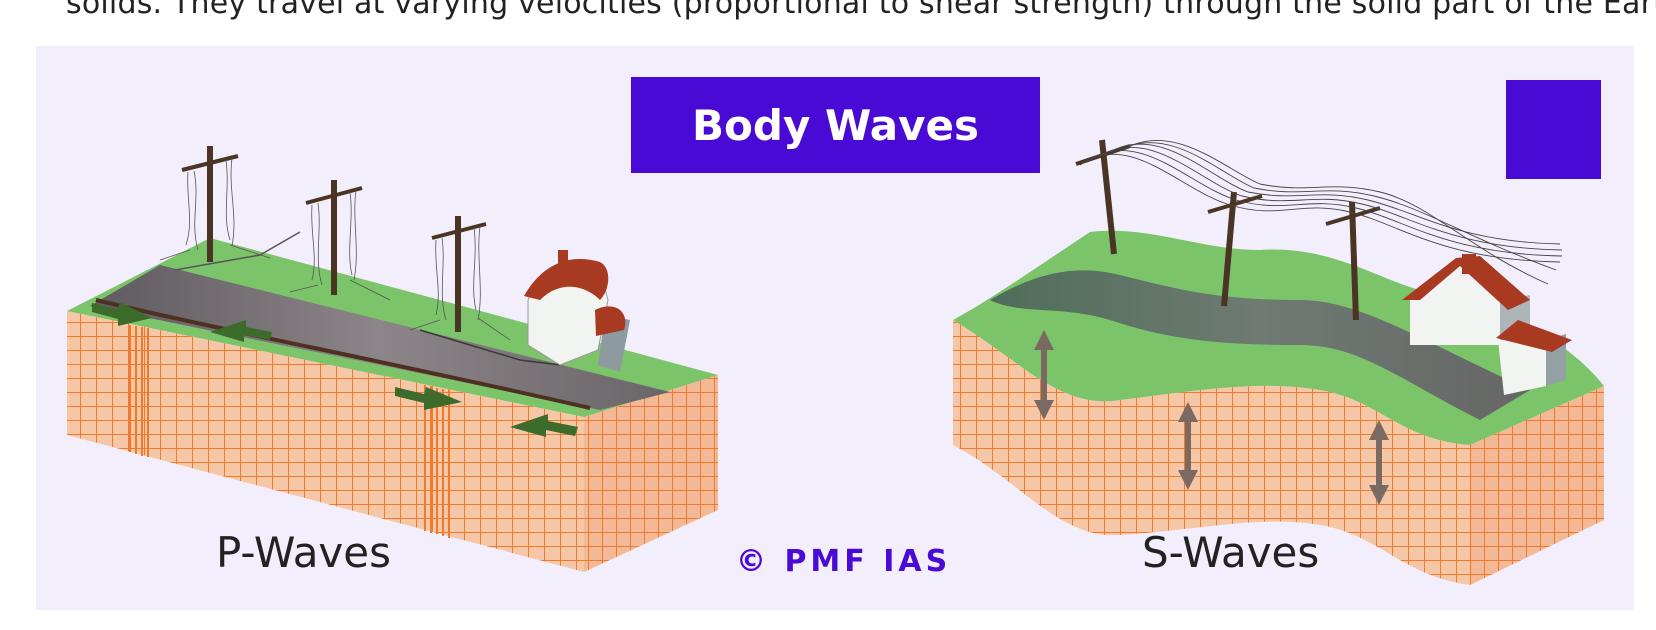 This screenshot has width=1656, height=630. What do you see at coordinates (1487, 324) in the screenshot?
I see `s-wave-house` at bounding box center [1487, 324].